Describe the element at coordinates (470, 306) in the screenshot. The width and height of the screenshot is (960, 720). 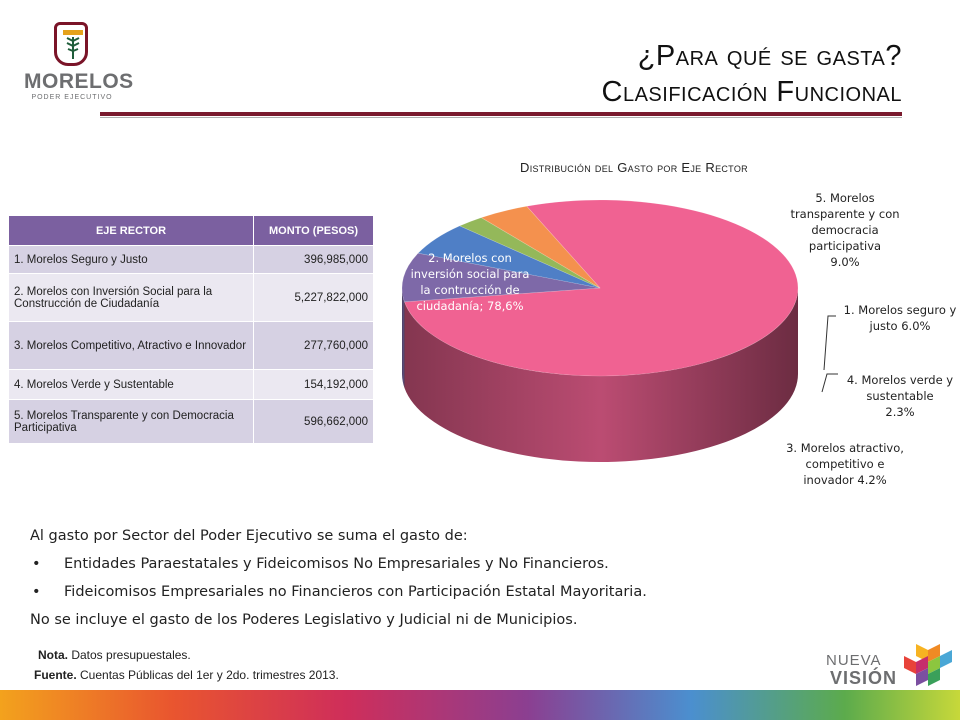
I see `pie-label-line: ciudadanía; 78,6%` at that location.